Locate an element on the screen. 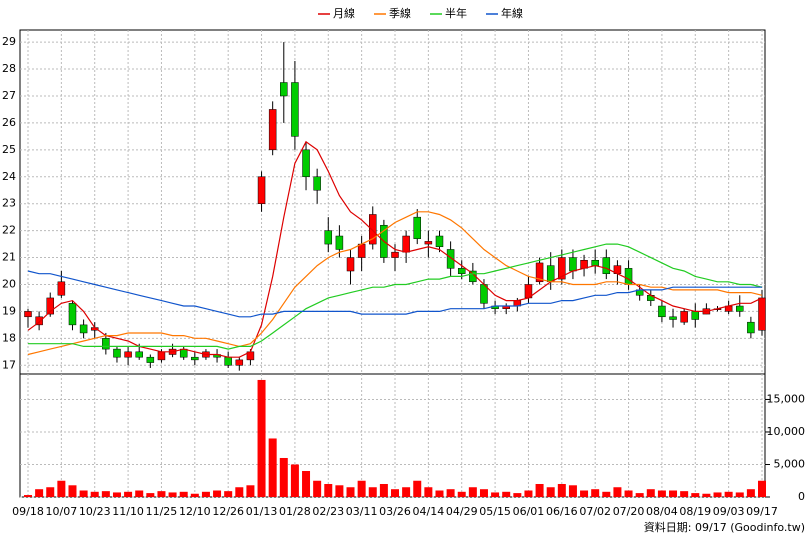 This screenshot has height=544, width=808. x-tick-label: 03/11 is located at coordinates (362, 511).